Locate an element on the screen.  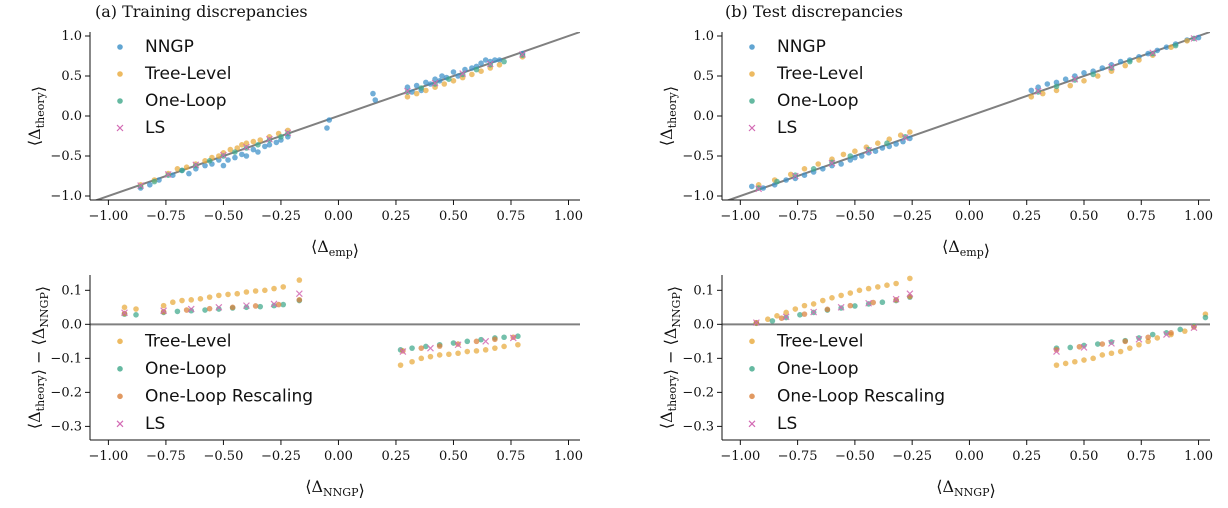
x-tick-label: 0.00 is located at coordinates (338, 216).